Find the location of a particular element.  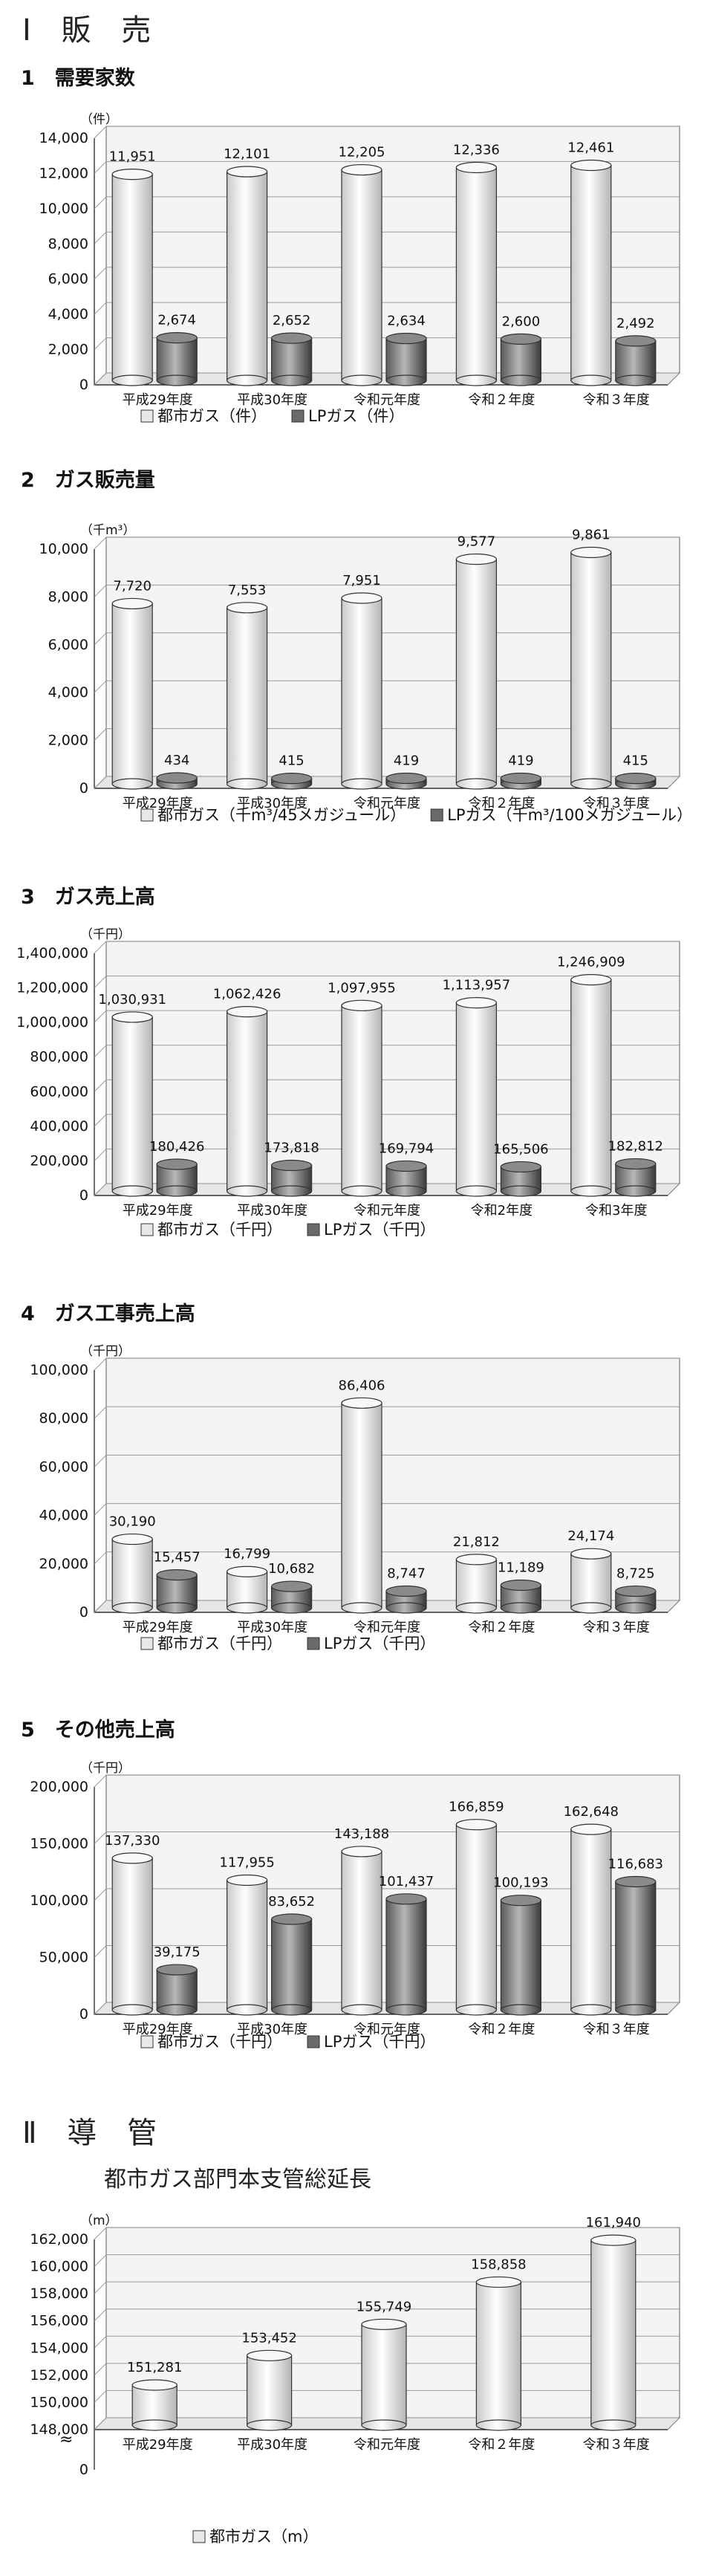

x-tick-label: 令和2年度 is located at coordinates (502, 1211).